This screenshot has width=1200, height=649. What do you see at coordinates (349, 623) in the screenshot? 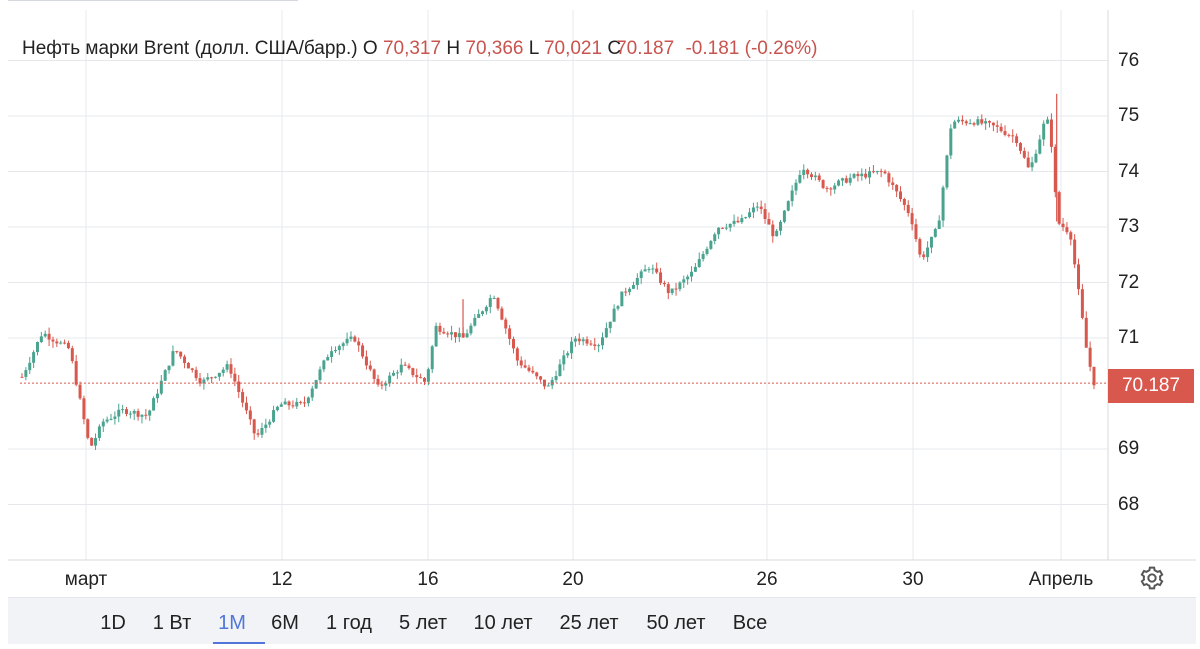
I see `range-button: 1 год` at bounding box center [349, 623].